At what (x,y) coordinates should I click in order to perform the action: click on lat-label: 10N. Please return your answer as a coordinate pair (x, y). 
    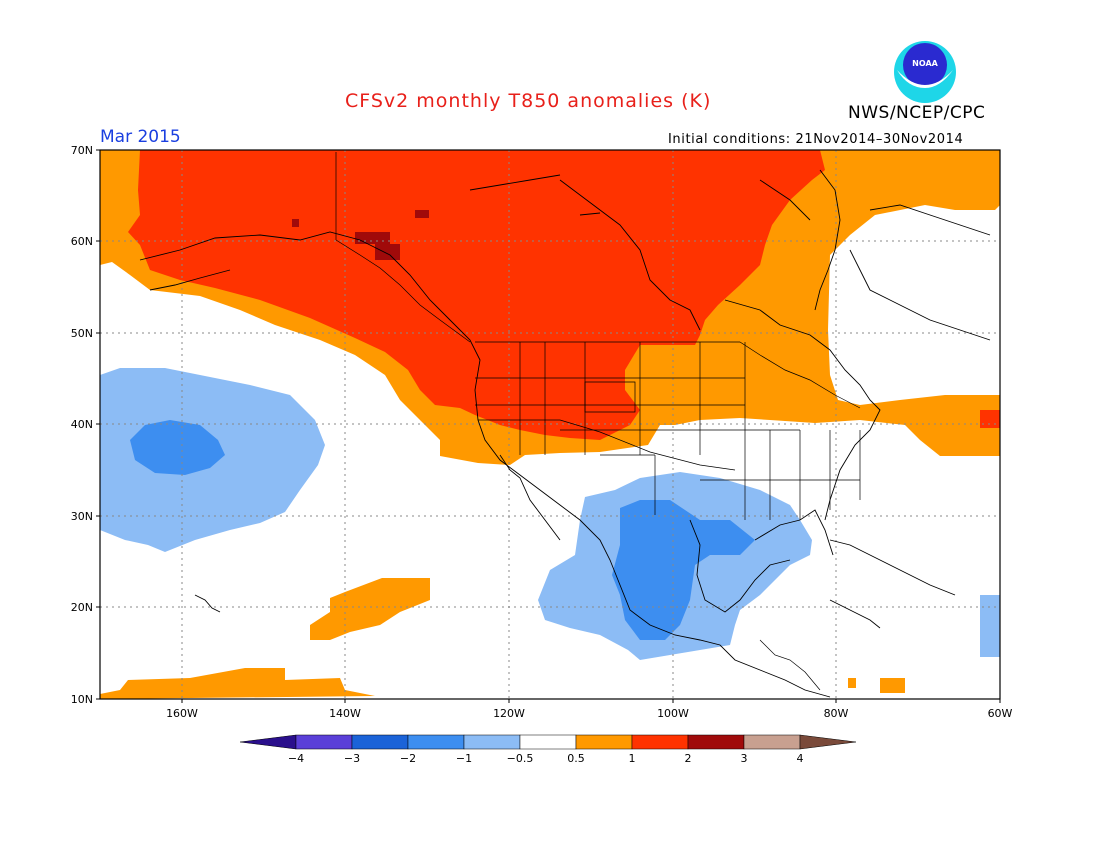
    Looking at the image, I should click on (82, 699).